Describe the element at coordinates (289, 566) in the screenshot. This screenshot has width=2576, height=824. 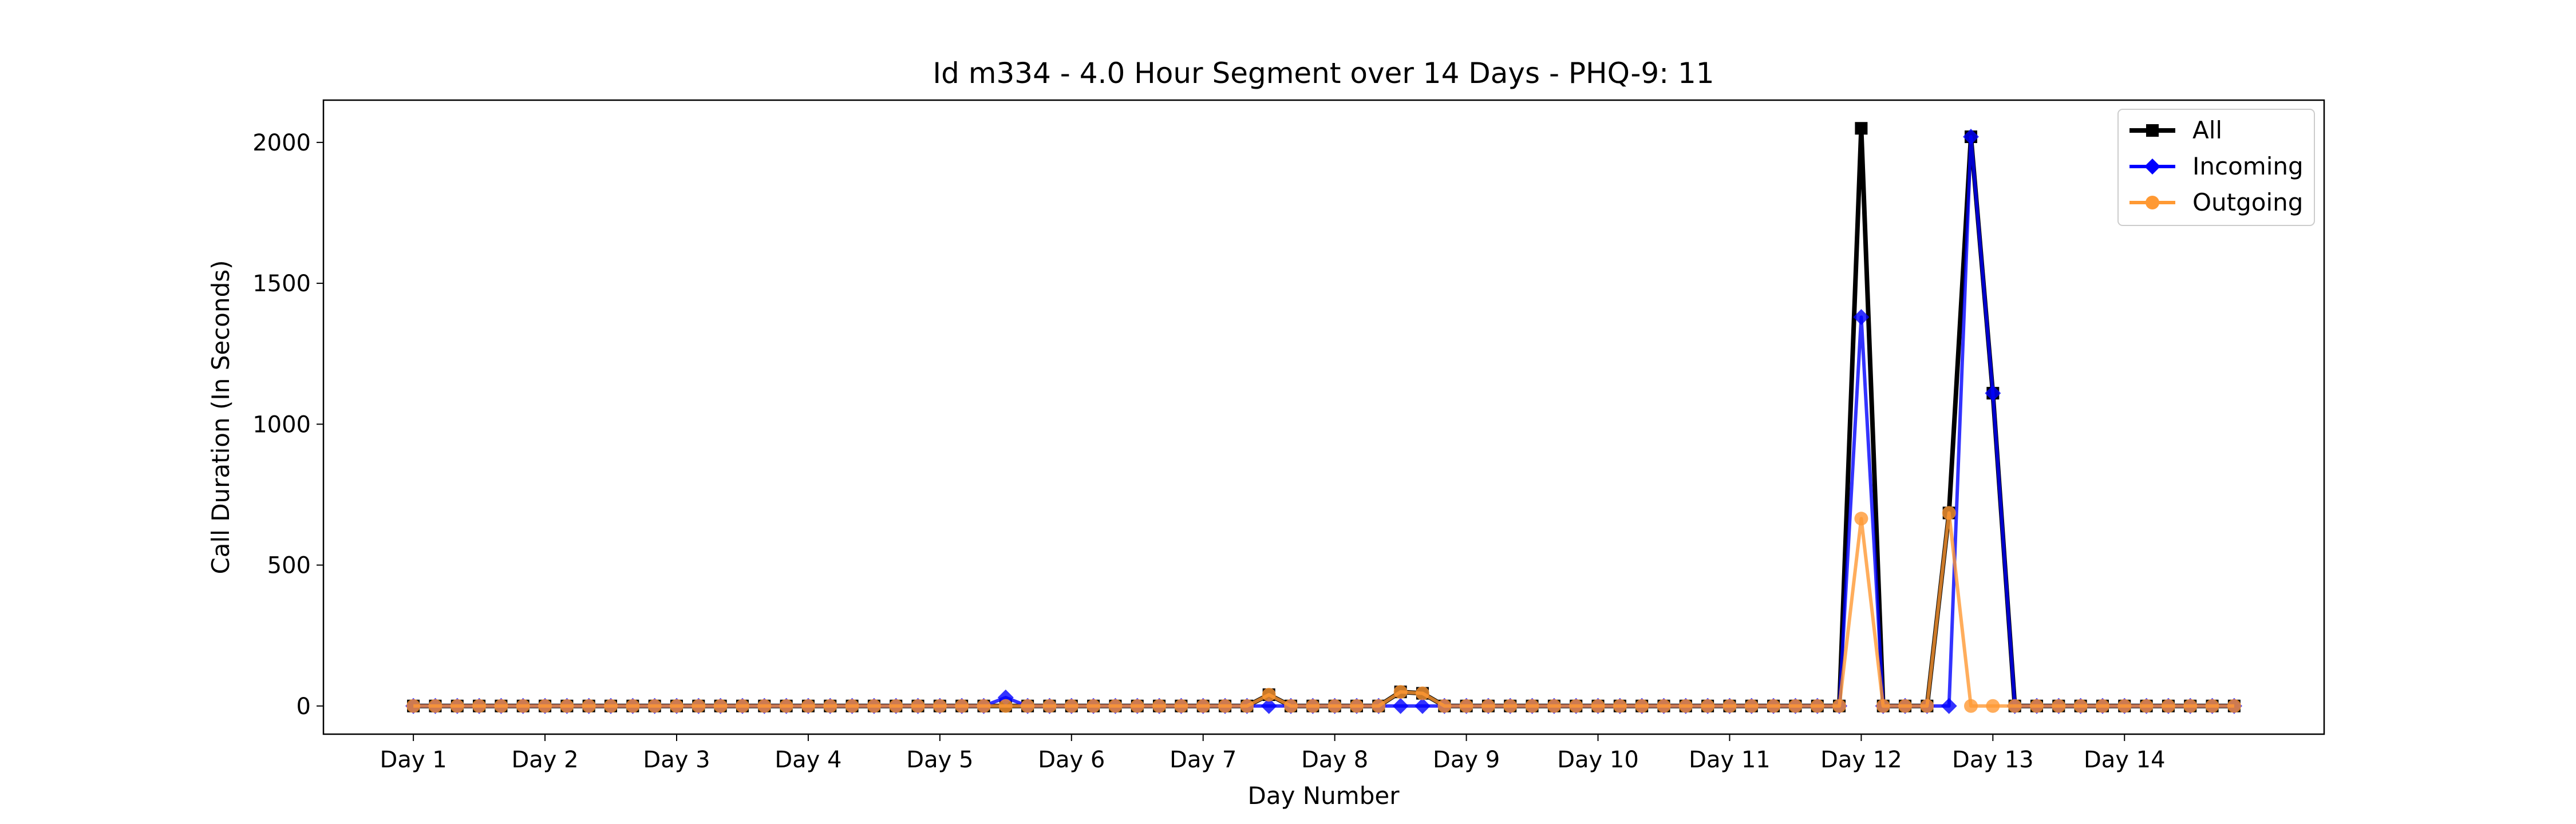
I see `y-tick-label: 500` at that location.